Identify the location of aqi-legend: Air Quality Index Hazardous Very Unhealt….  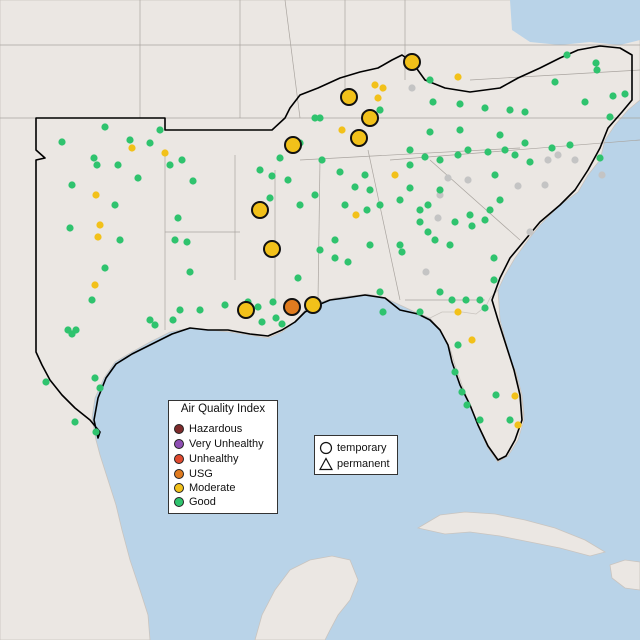
(223, 457).